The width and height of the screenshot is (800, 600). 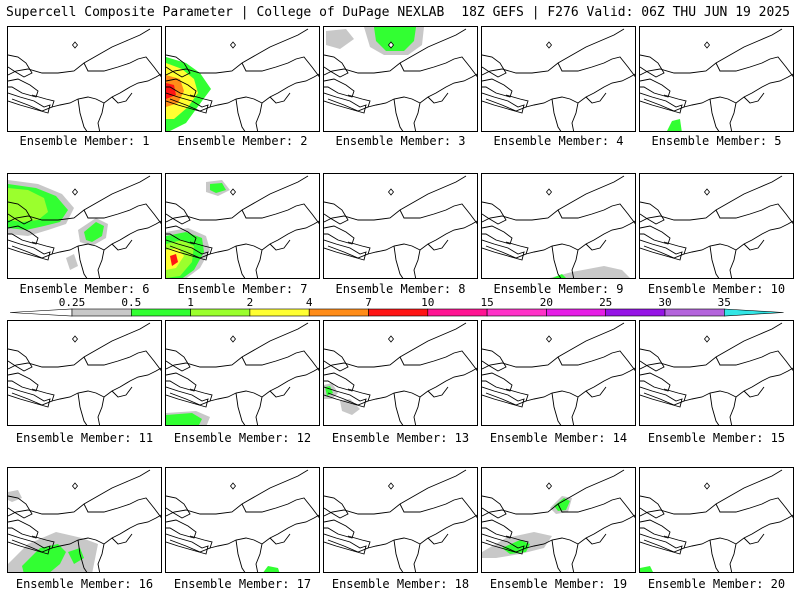 I want to click on legend-tick-label: 1, so click(x=190, y=302).